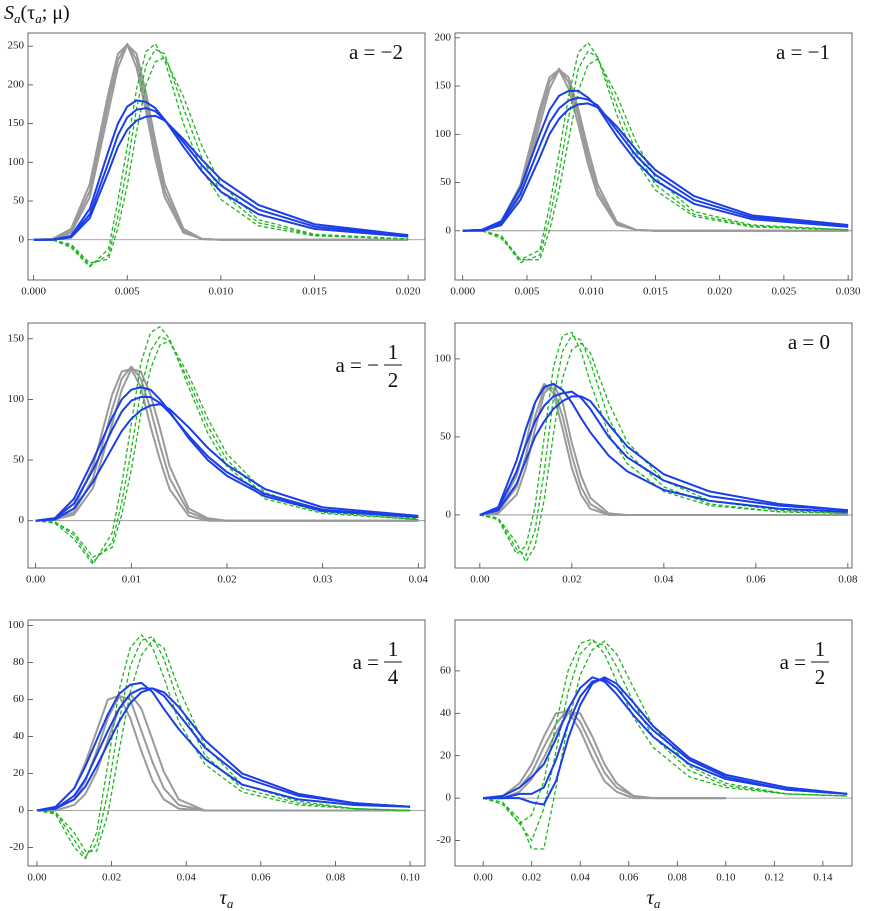 The image size is (871, 911). What do you see at coordinates (19, 773) in the screenshot?
I see `y-tick-label: 20` at bounding box center [19, 773].